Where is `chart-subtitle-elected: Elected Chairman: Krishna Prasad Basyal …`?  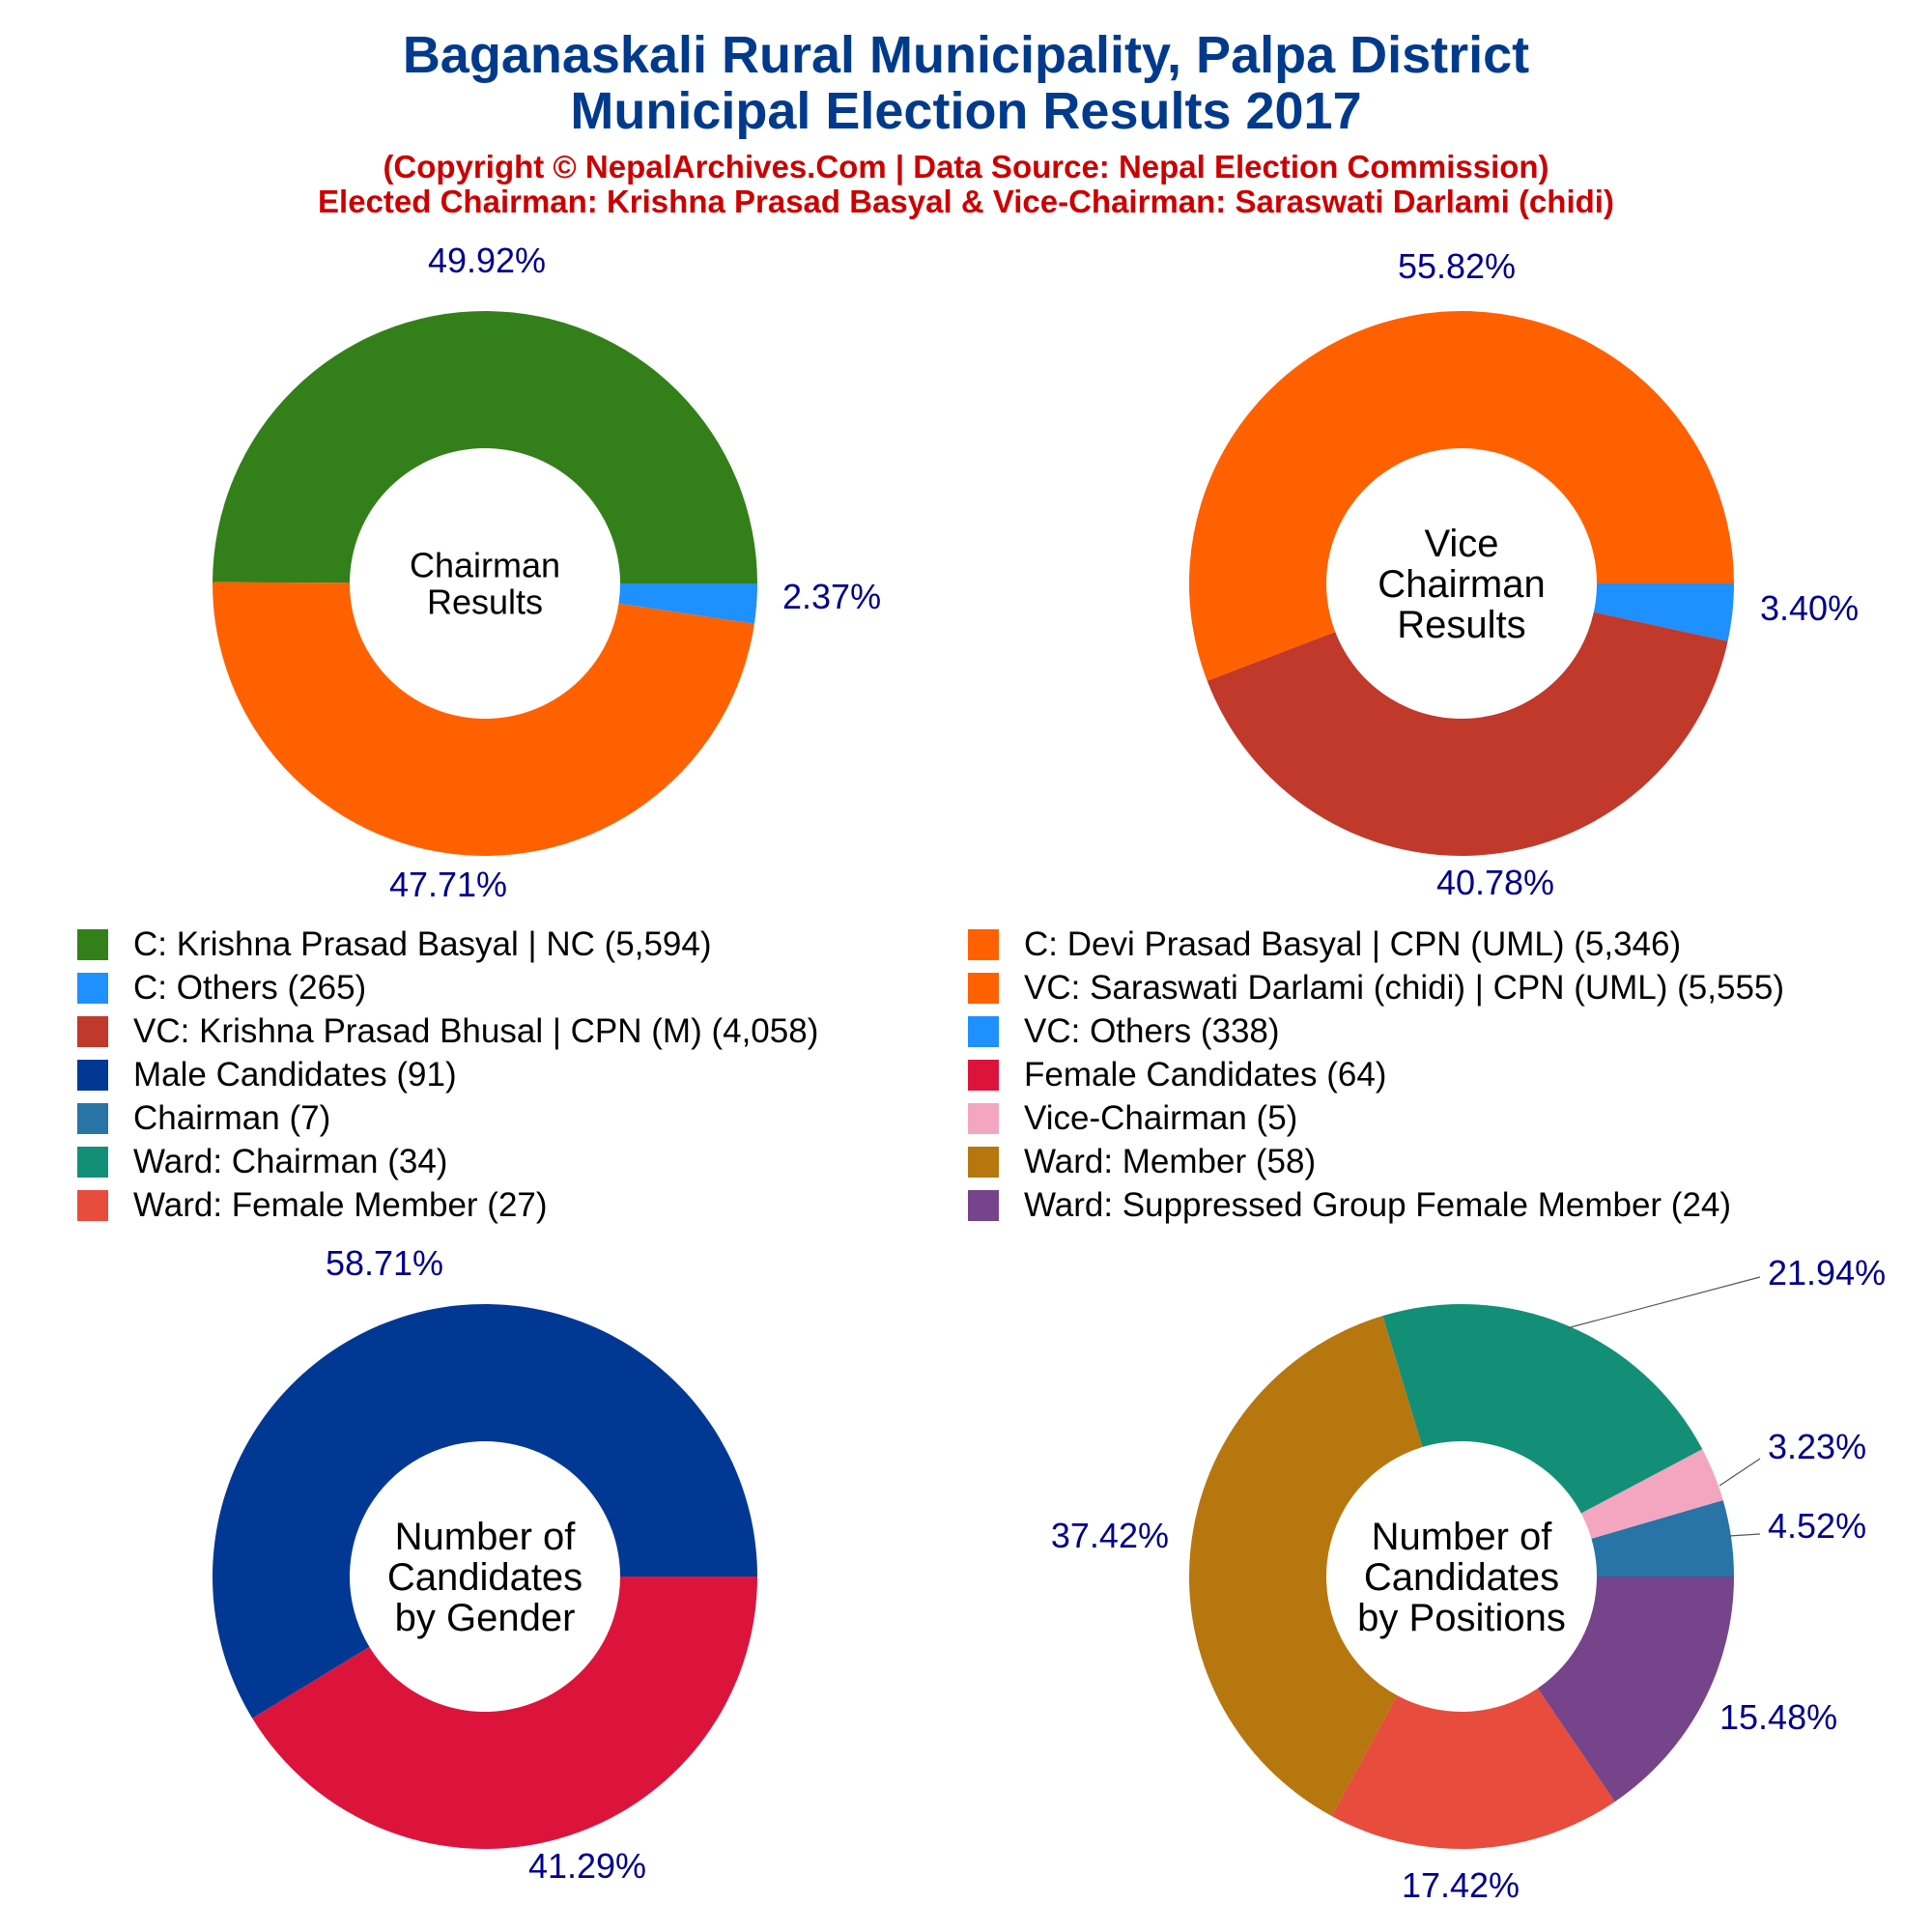 chart-subtitle-elected: Elected Chairman: Krishna Prasad Basyal … is located at coordinates (966, 201).